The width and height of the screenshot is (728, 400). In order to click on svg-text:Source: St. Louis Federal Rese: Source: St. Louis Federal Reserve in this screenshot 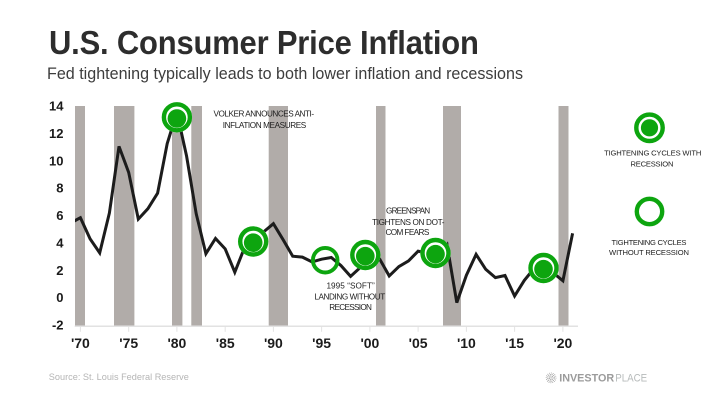, I will do `click(119, 377)`.